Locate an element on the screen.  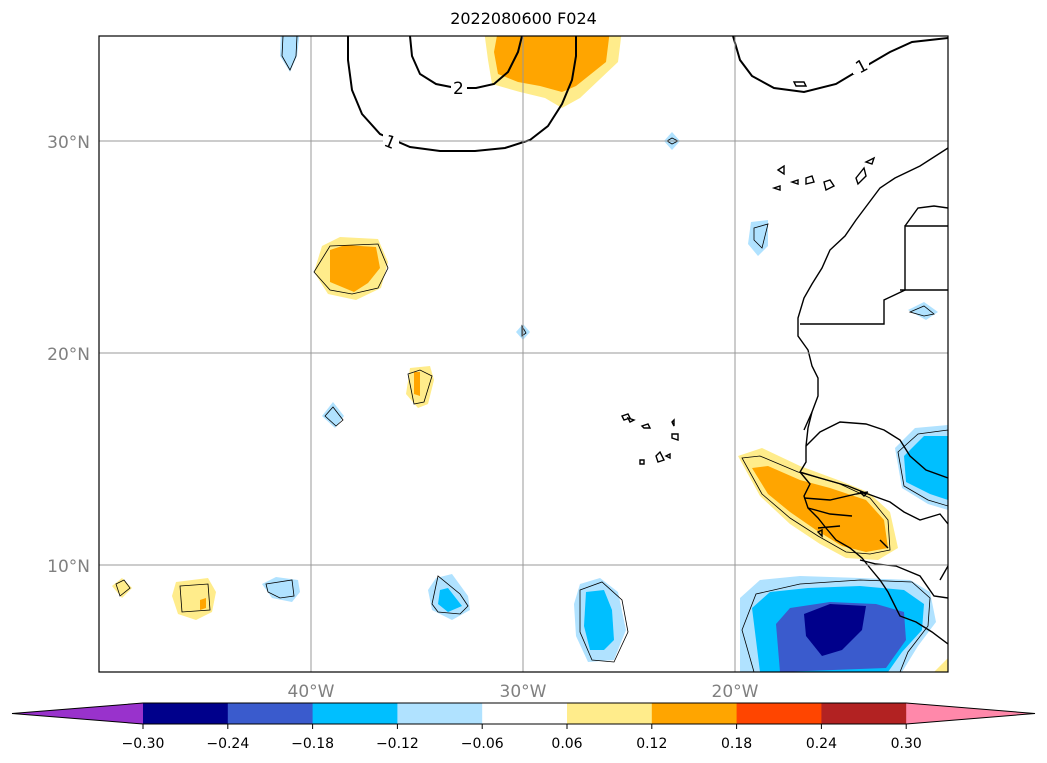
negative-anomaly-17n-39w is located at coordinates (333, 415).